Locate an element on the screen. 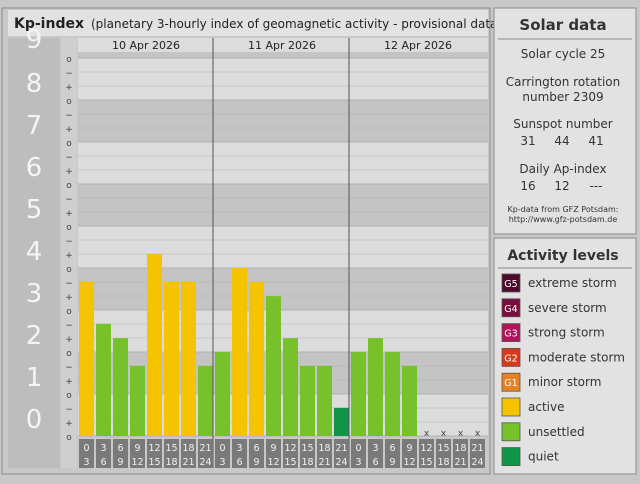 This screenshot has height=484, width=640. level-label: 5 is located at coordinates (34, 210).